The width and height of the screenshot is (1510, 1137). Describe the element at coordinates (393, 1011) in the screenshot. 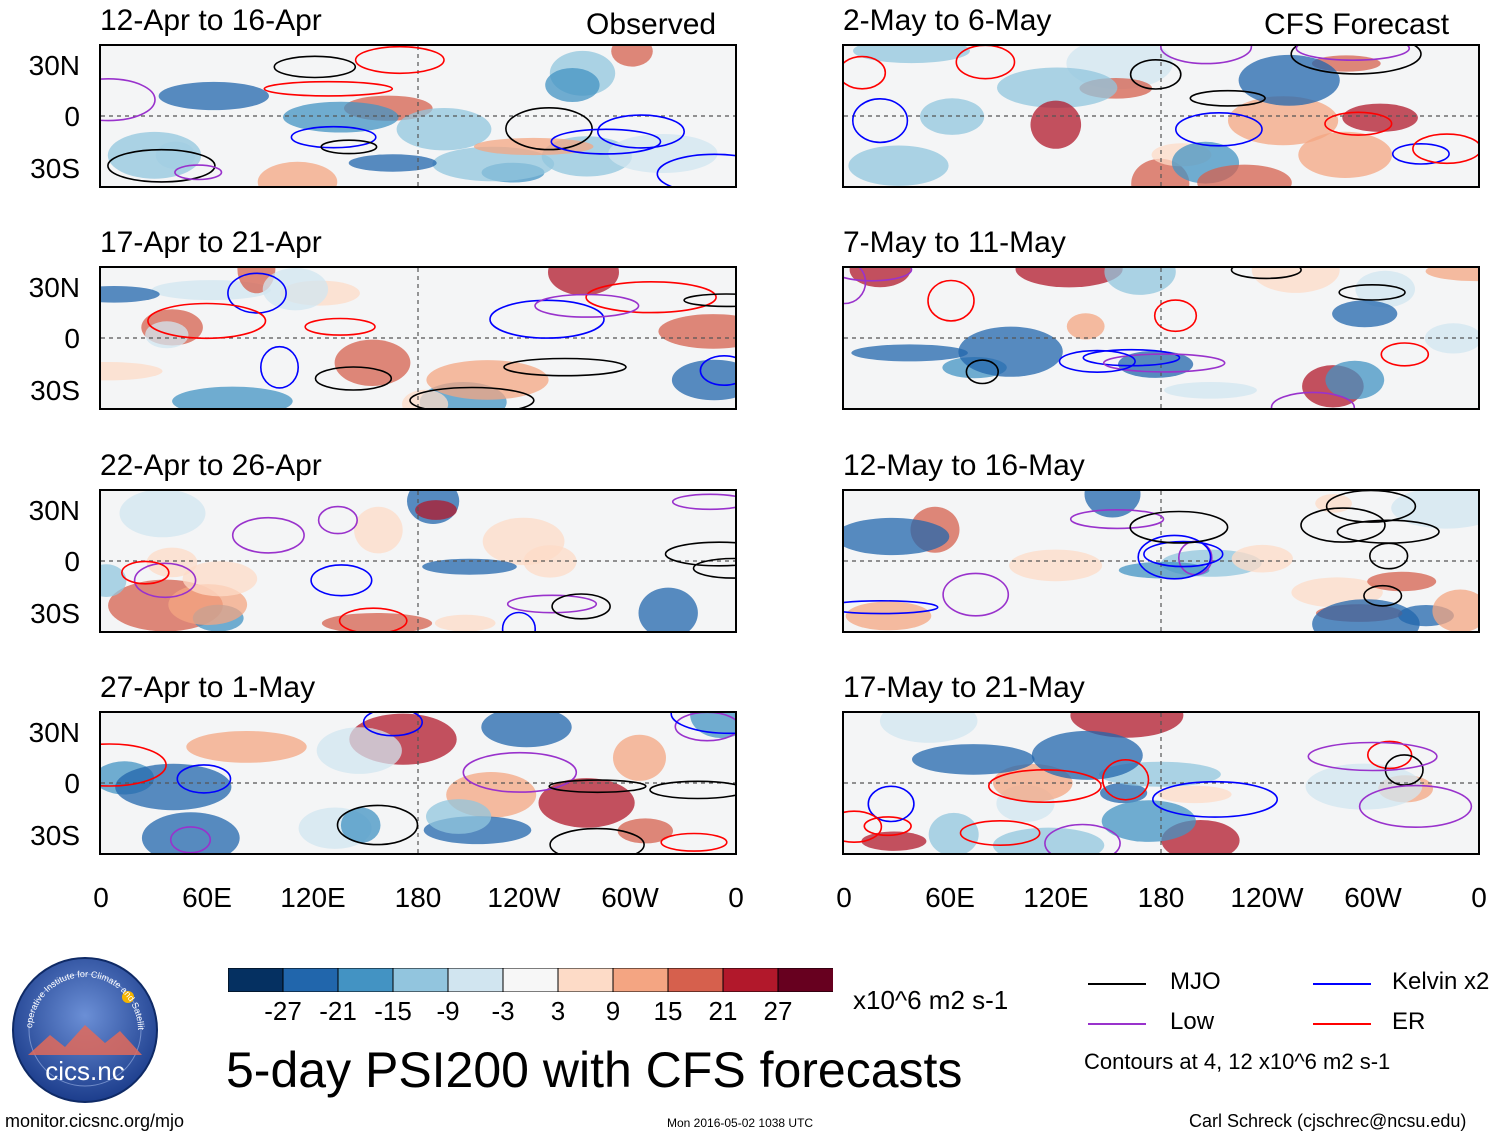

I see `colorbar-tick-label: -15` at that location.